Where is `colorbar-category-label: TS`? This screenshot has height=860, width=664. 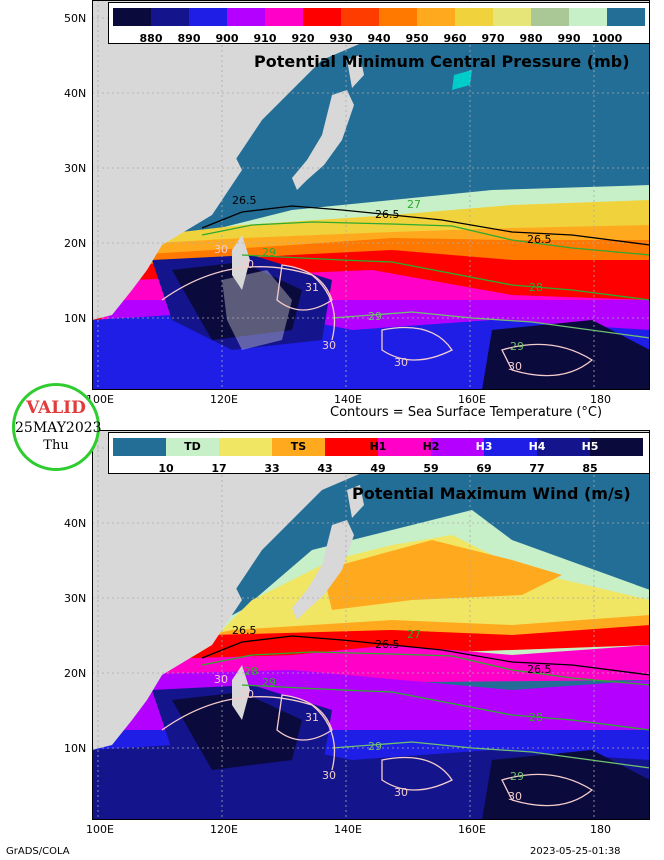
colorbar-category-label: TS is located at coordinates (298, 446).